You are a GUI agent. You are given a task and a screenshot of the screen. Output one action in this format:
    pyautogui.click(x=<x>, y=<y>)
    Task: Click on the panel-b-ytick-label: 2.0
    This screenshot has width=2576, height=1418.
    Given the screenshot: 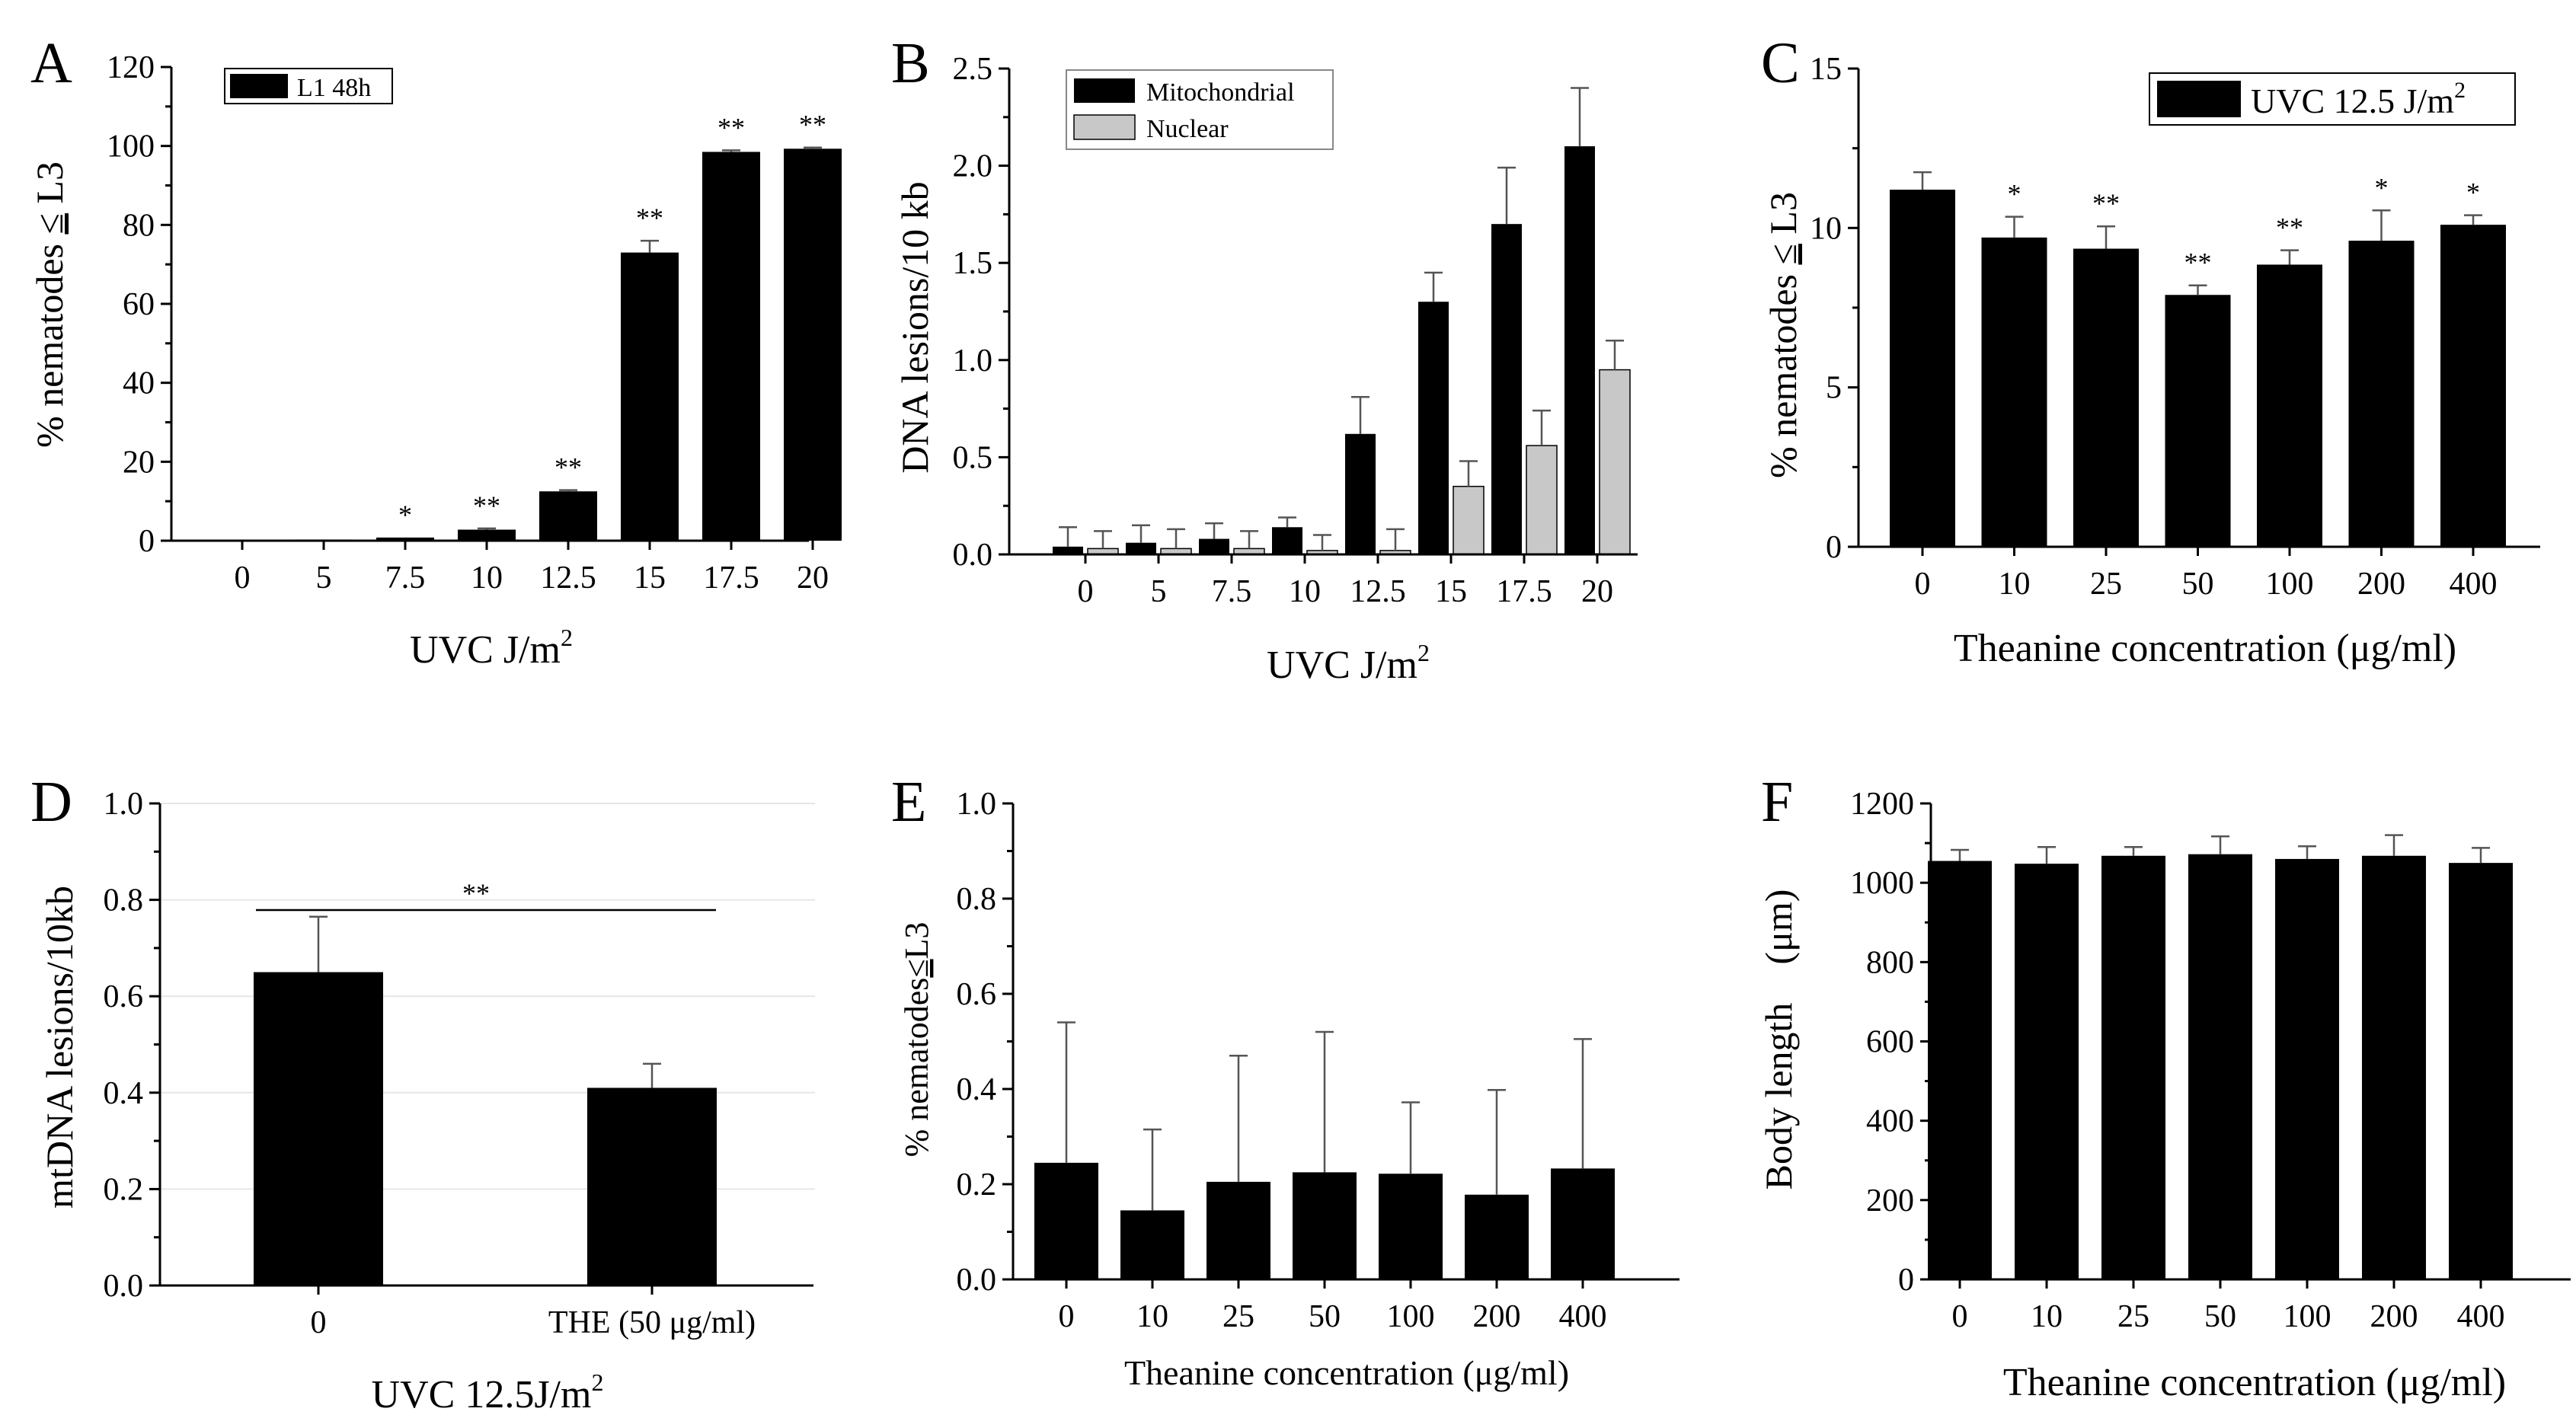 What is the action you would take?
    pyautogui.click(x=973, y=166)
    